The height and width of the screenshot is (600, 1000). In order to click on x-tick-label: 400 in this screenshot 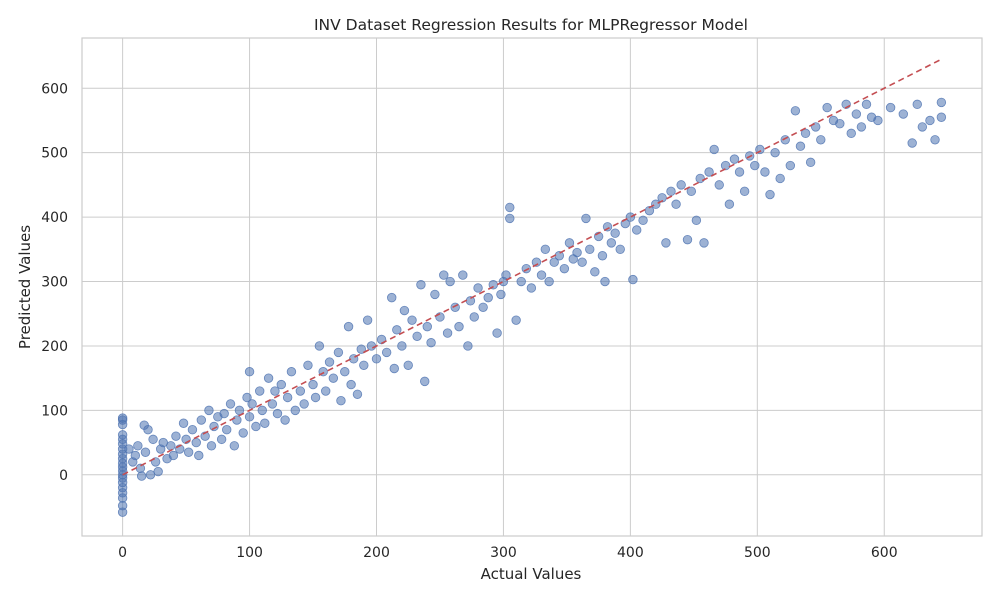, I will do `click(630, 553)`.